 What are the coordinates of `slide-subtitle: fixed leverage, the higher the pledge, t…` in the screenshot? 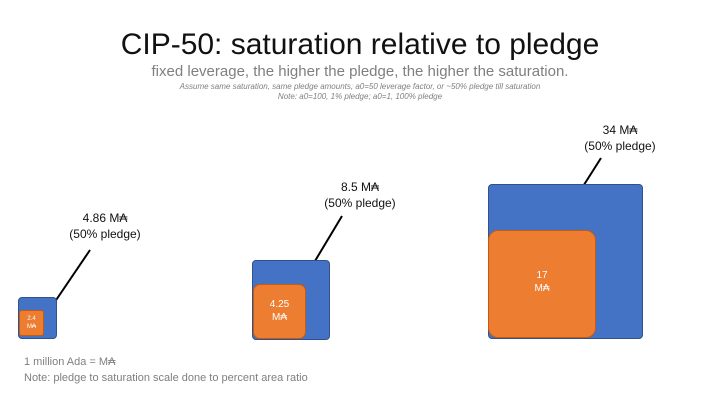 It's located at (360, 71).